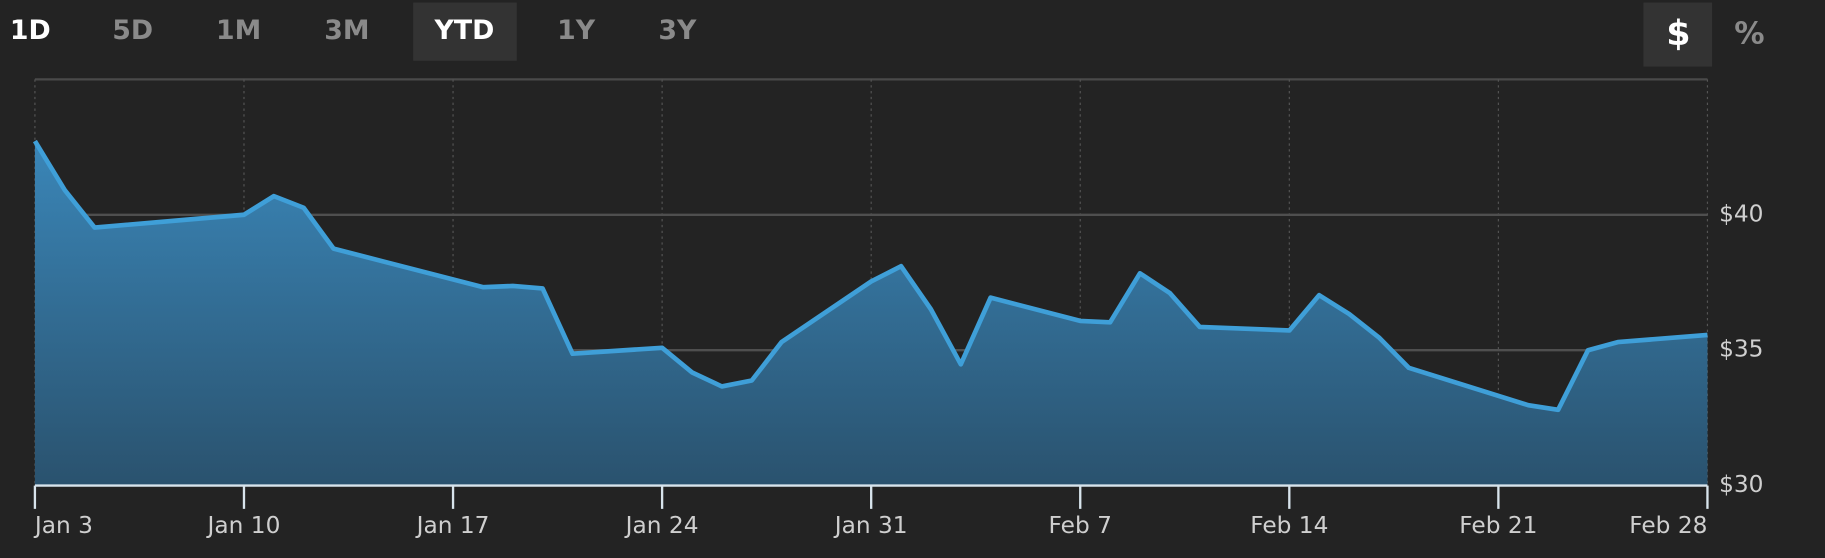  Describe the element at coordinates (1749, 34) in the screenshot. I see `unit-toggle: %` at that location.